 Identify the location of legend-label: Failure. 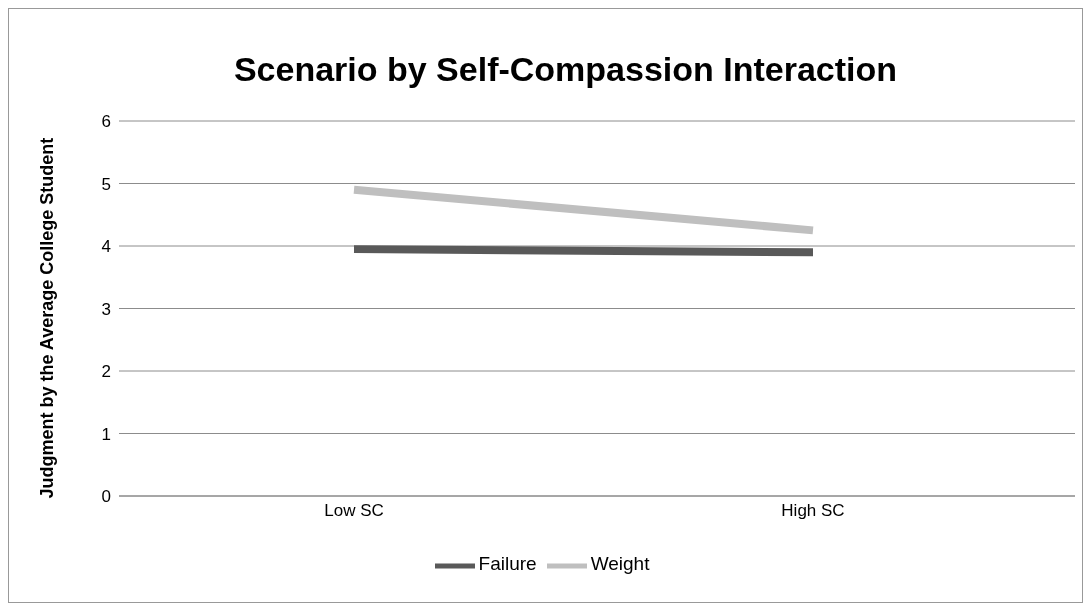
(507, 564).